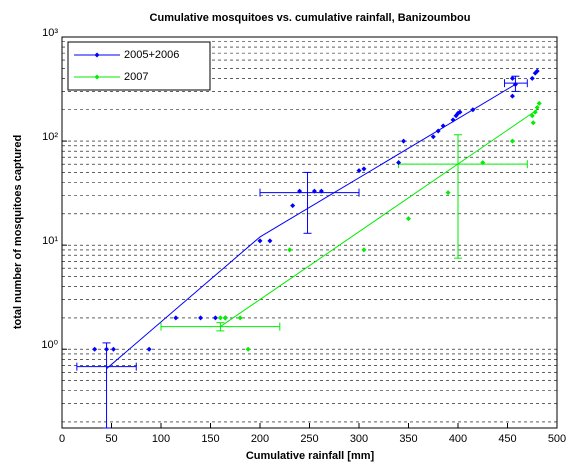 The width and height of the screenshot is (572, 465). Describe the element at coordinates (161, 439) in the screenshot. I see `x-tick-label: 100` at that location.